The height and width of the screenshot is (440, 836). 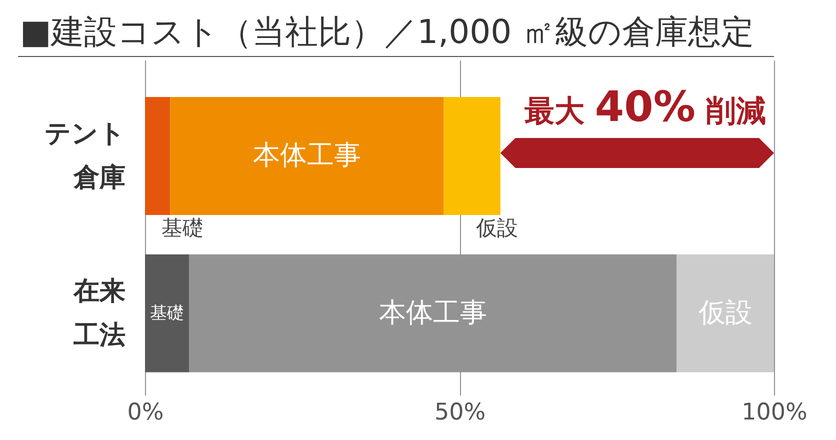 I want to click on chart-title: ■建設コスト（当社比）／1,000 ㎡級の倉庫想定, so click(x=387, y=32).